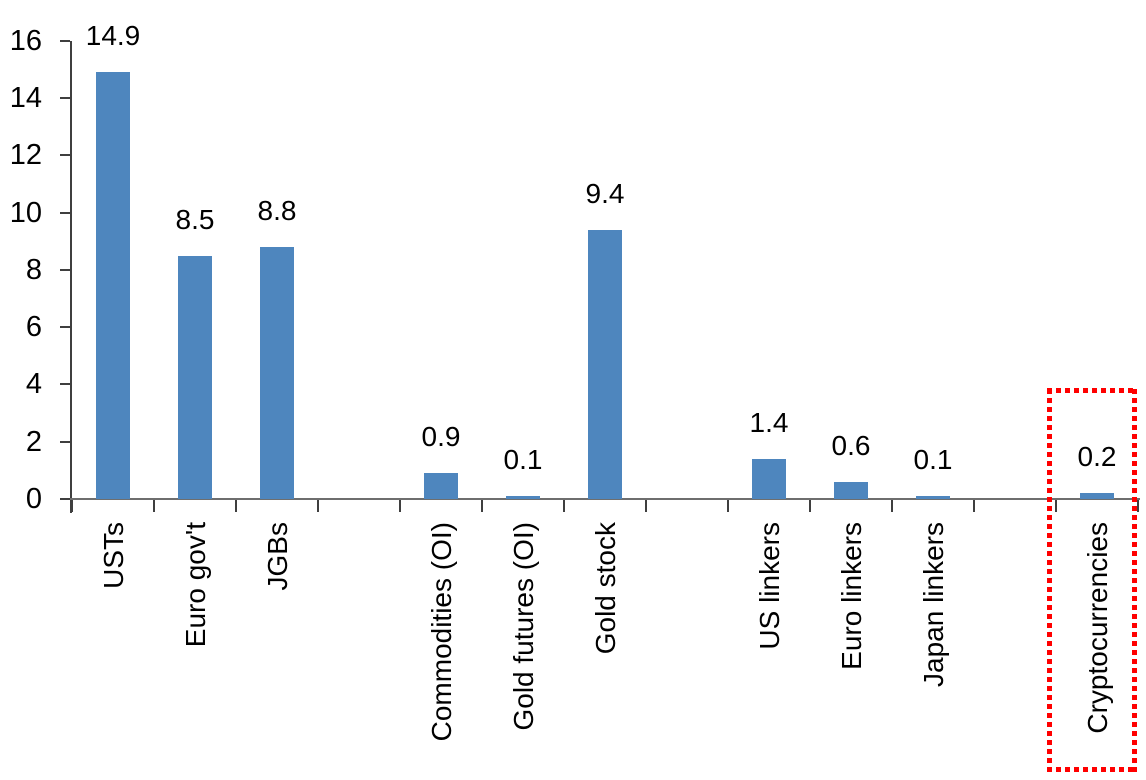  What do you see at coordinates (1092, 580) in the screenshot?
I see `highlight-box-cryptocurrencies` at bounding box center [1092, 580].